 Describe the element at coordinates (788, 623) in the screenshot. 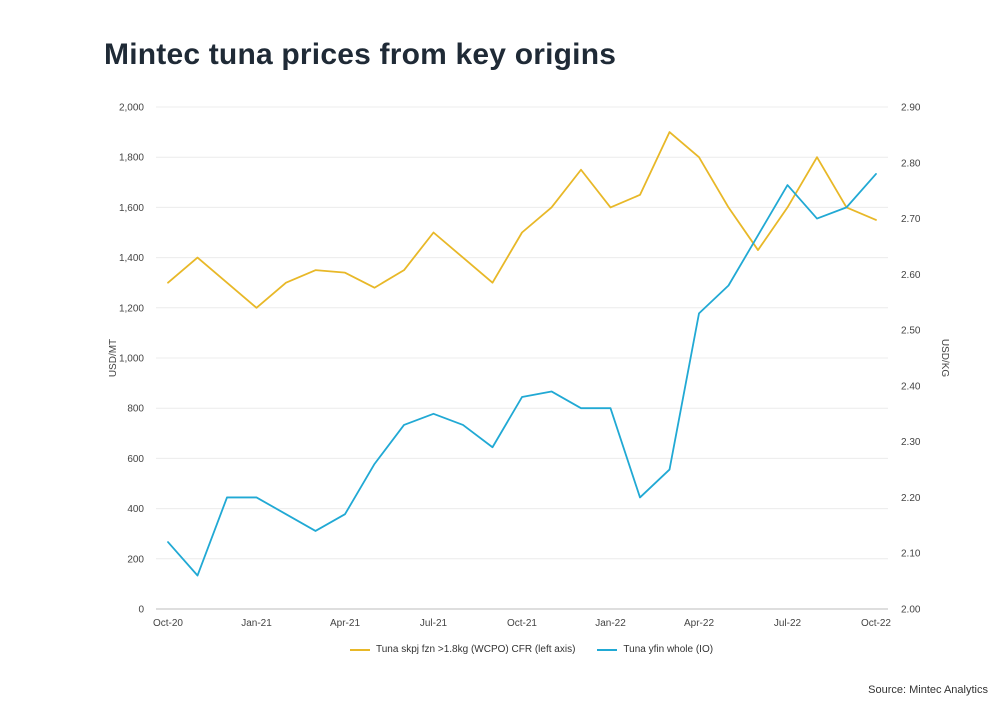

I see `x-tick-label: Jul-22` at that location.